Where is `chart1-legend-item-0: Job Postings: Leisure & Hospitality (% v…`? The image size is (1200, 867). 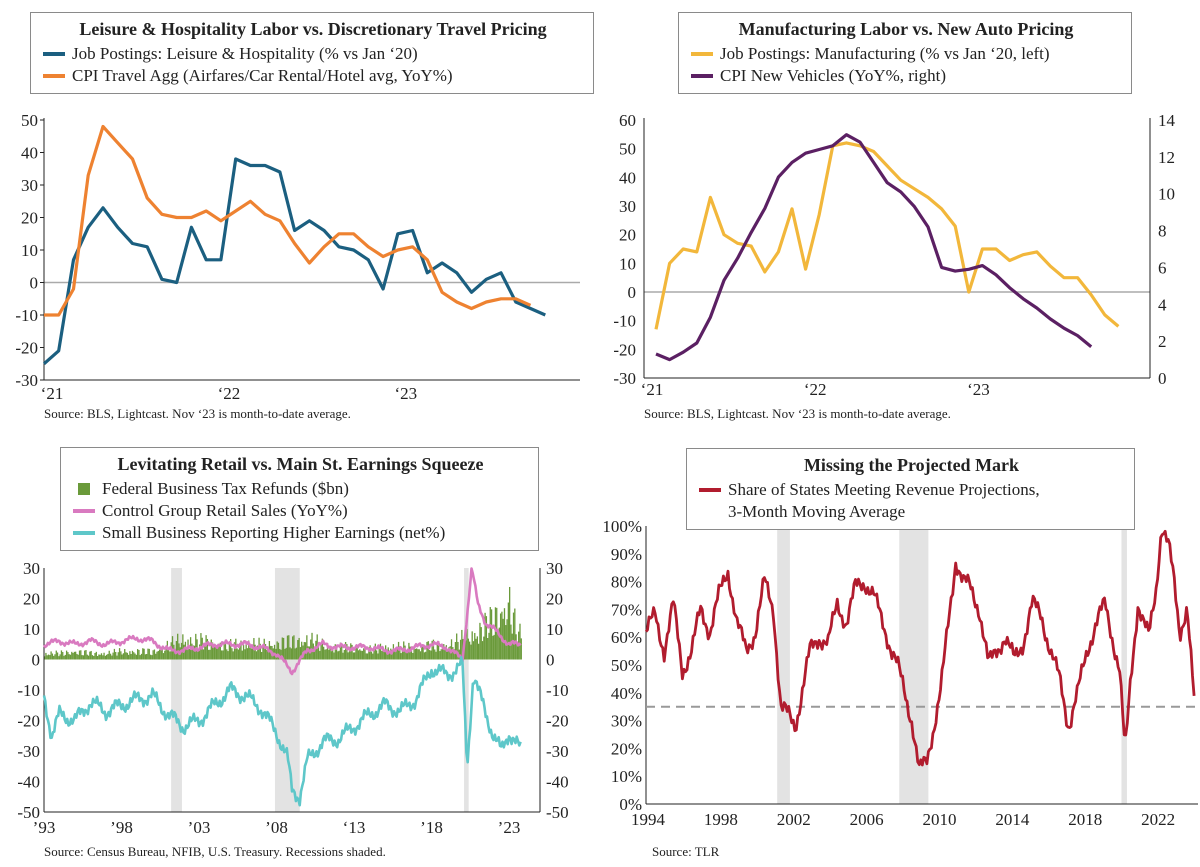 chart1-legend-item-0: Job Postings: Leisure & Hospitality (% v… is located at coordinates (313, 54).